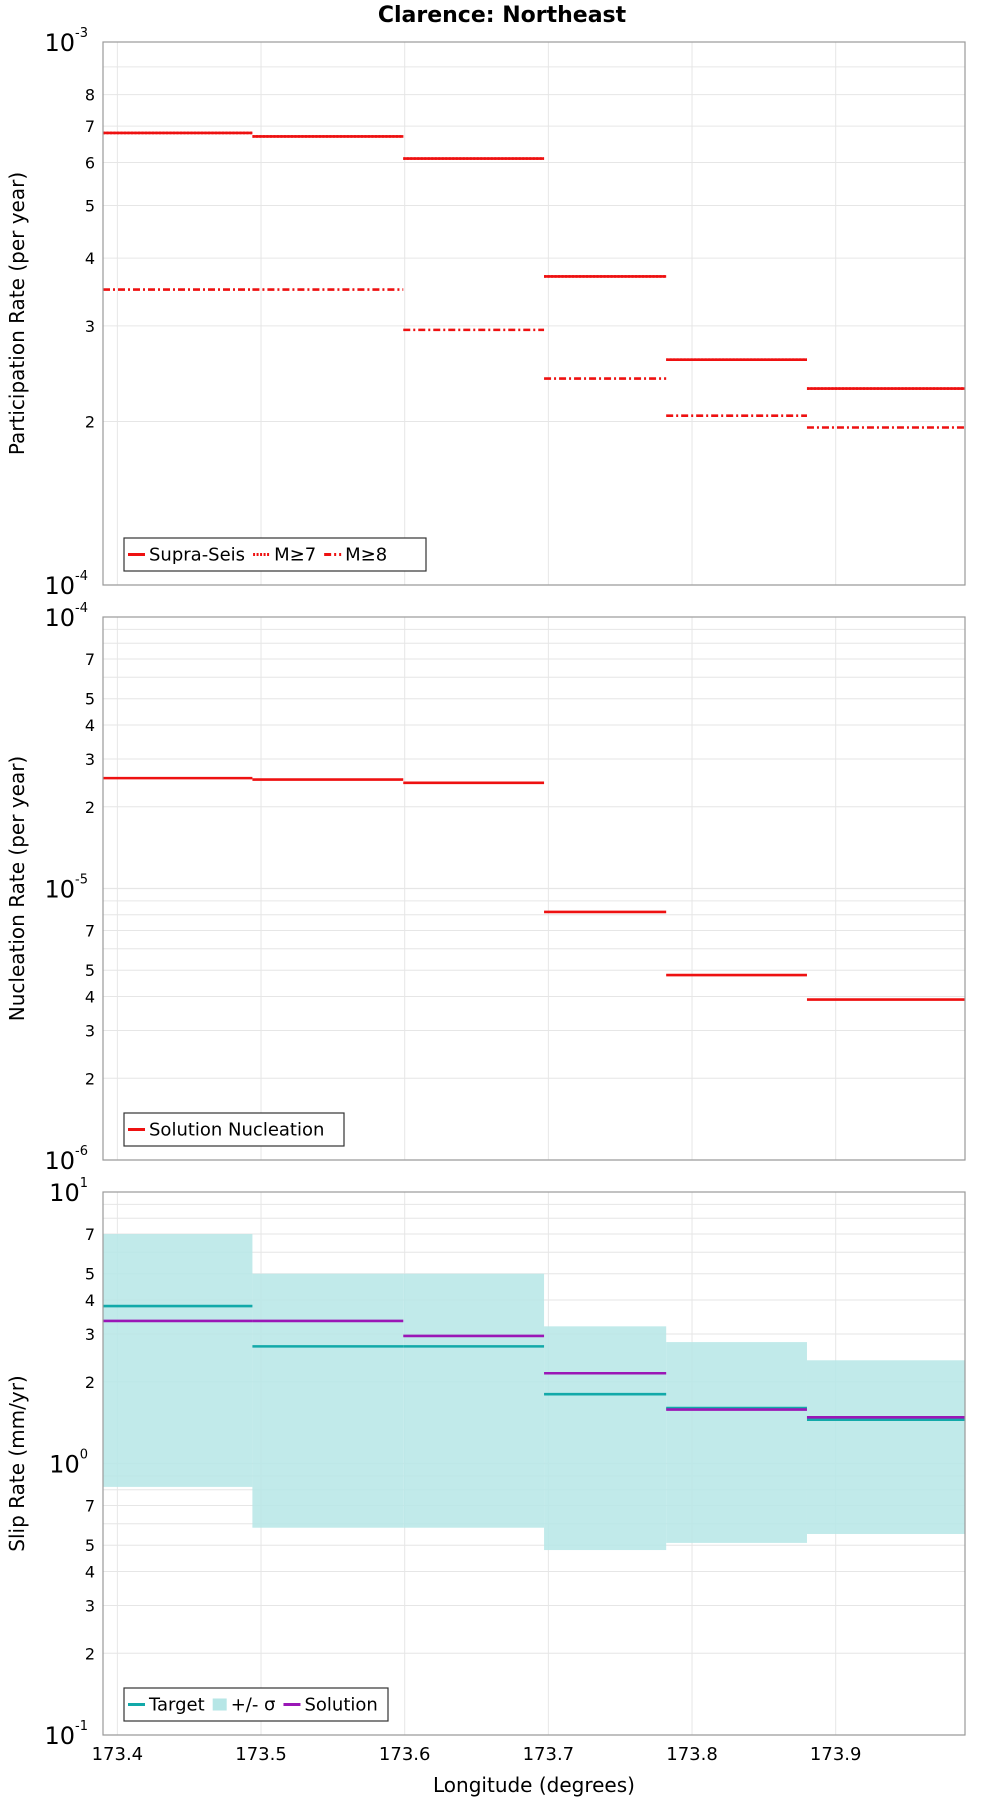  Describe the element at coordinates (118, 1754) in the screenshot. I see `x-tick-label: 173.4` at that location.